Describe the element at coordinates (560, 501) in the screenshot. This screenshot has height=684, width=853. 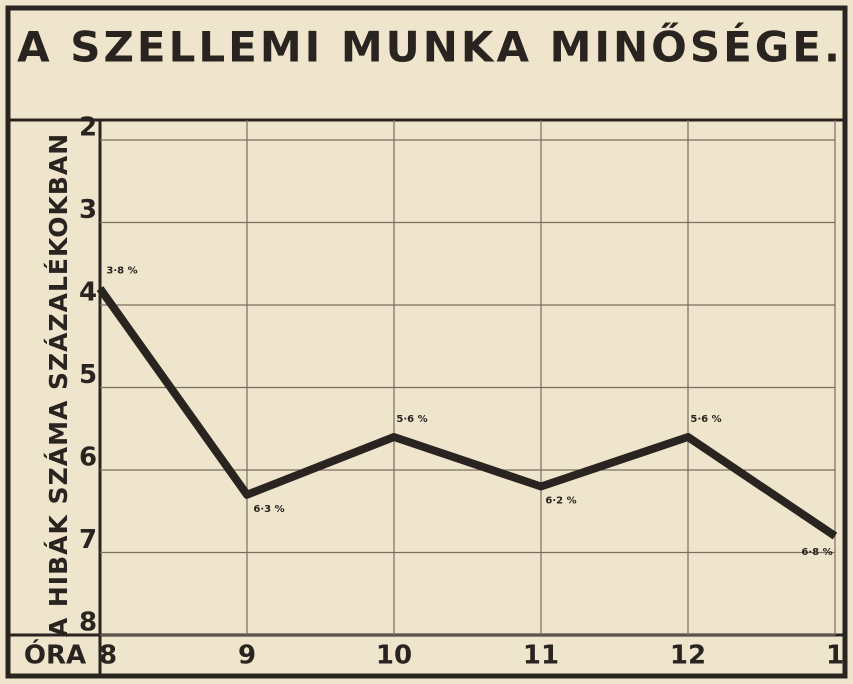
I see `data-label: 6·2 %` at that location.